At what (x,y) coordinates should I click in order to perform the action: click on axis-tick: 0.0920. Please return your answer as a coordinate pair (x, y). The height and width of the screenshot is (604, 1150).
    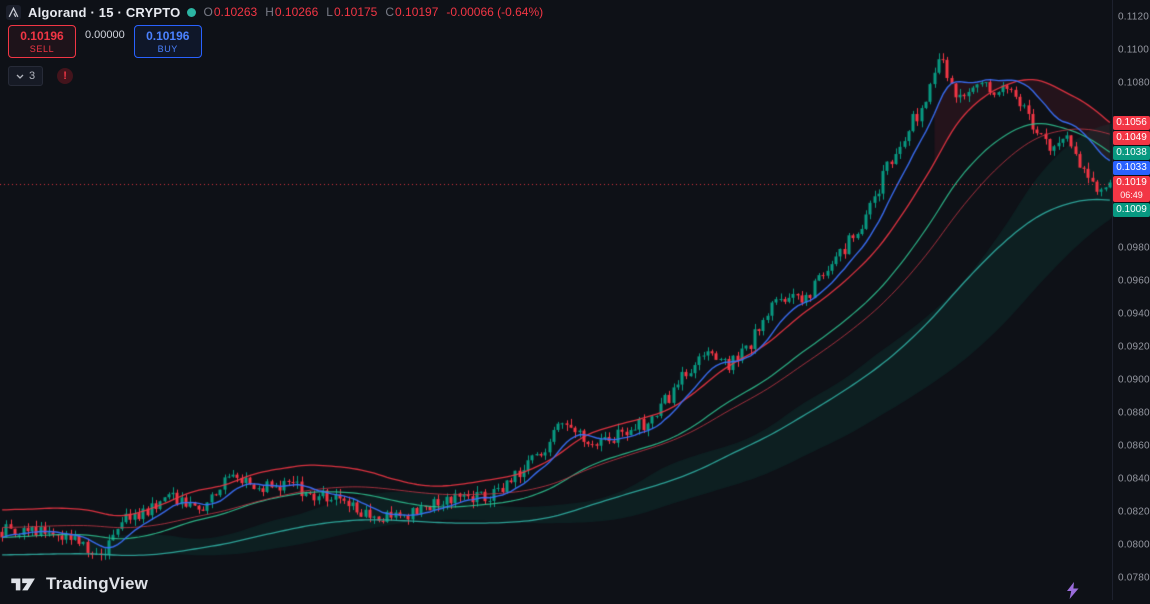
    Looking at the image, I should click on (1134, 347).